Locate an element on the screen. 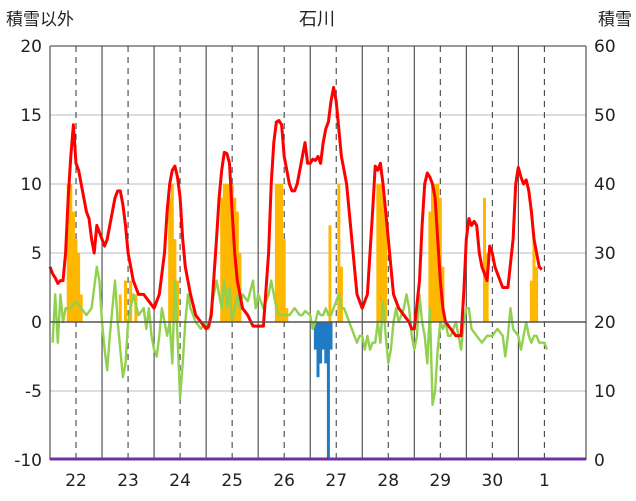  left-tick-label: -5 is located at coordinates (33, 392).